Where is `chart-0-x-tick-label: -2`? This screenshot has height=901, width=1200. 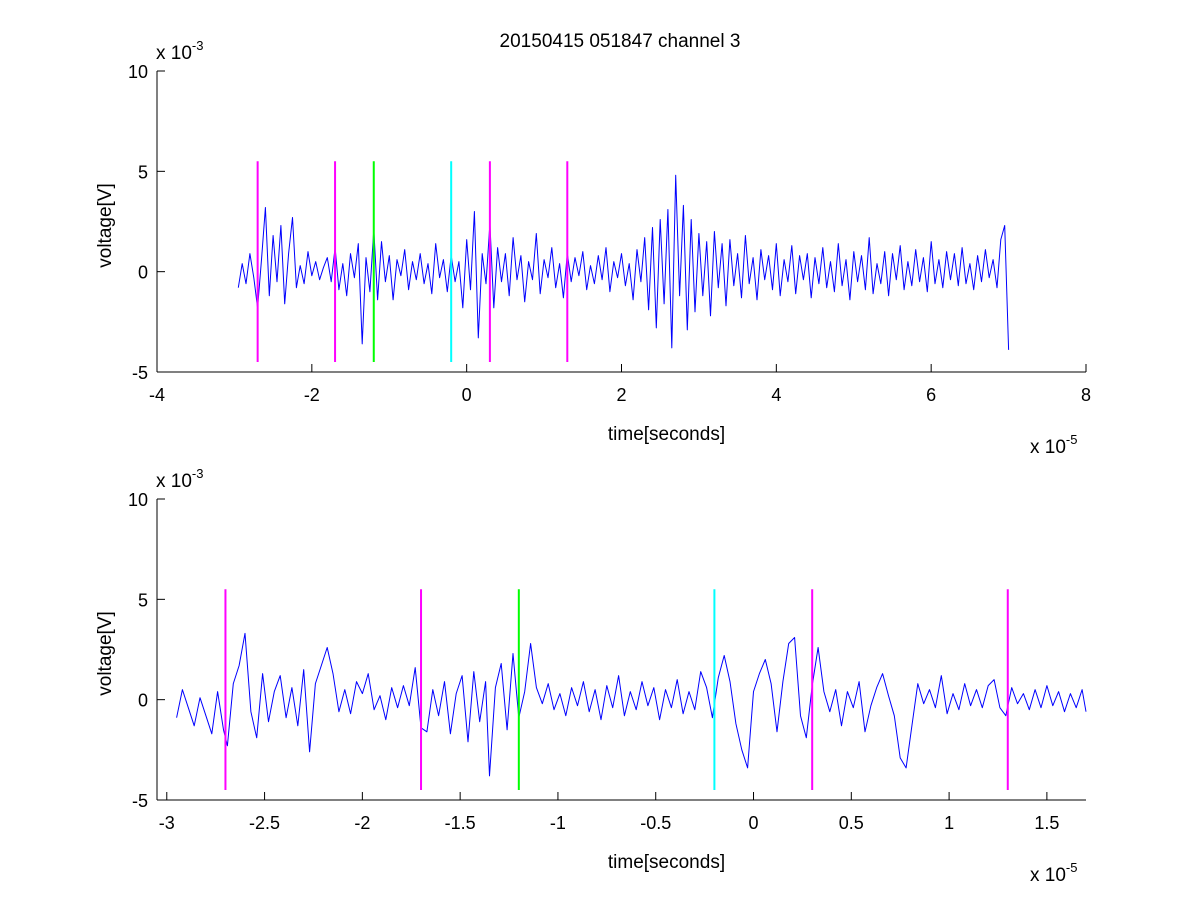 chart-0-x-tick-label: -2 is located at coordinates (312, 395).